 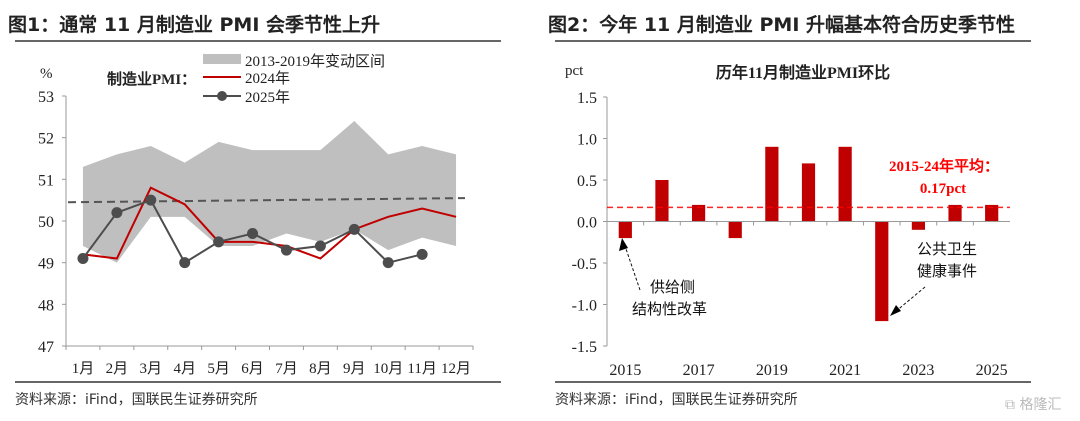 I want to click on right-top-rule, so click(x=793, y=41).